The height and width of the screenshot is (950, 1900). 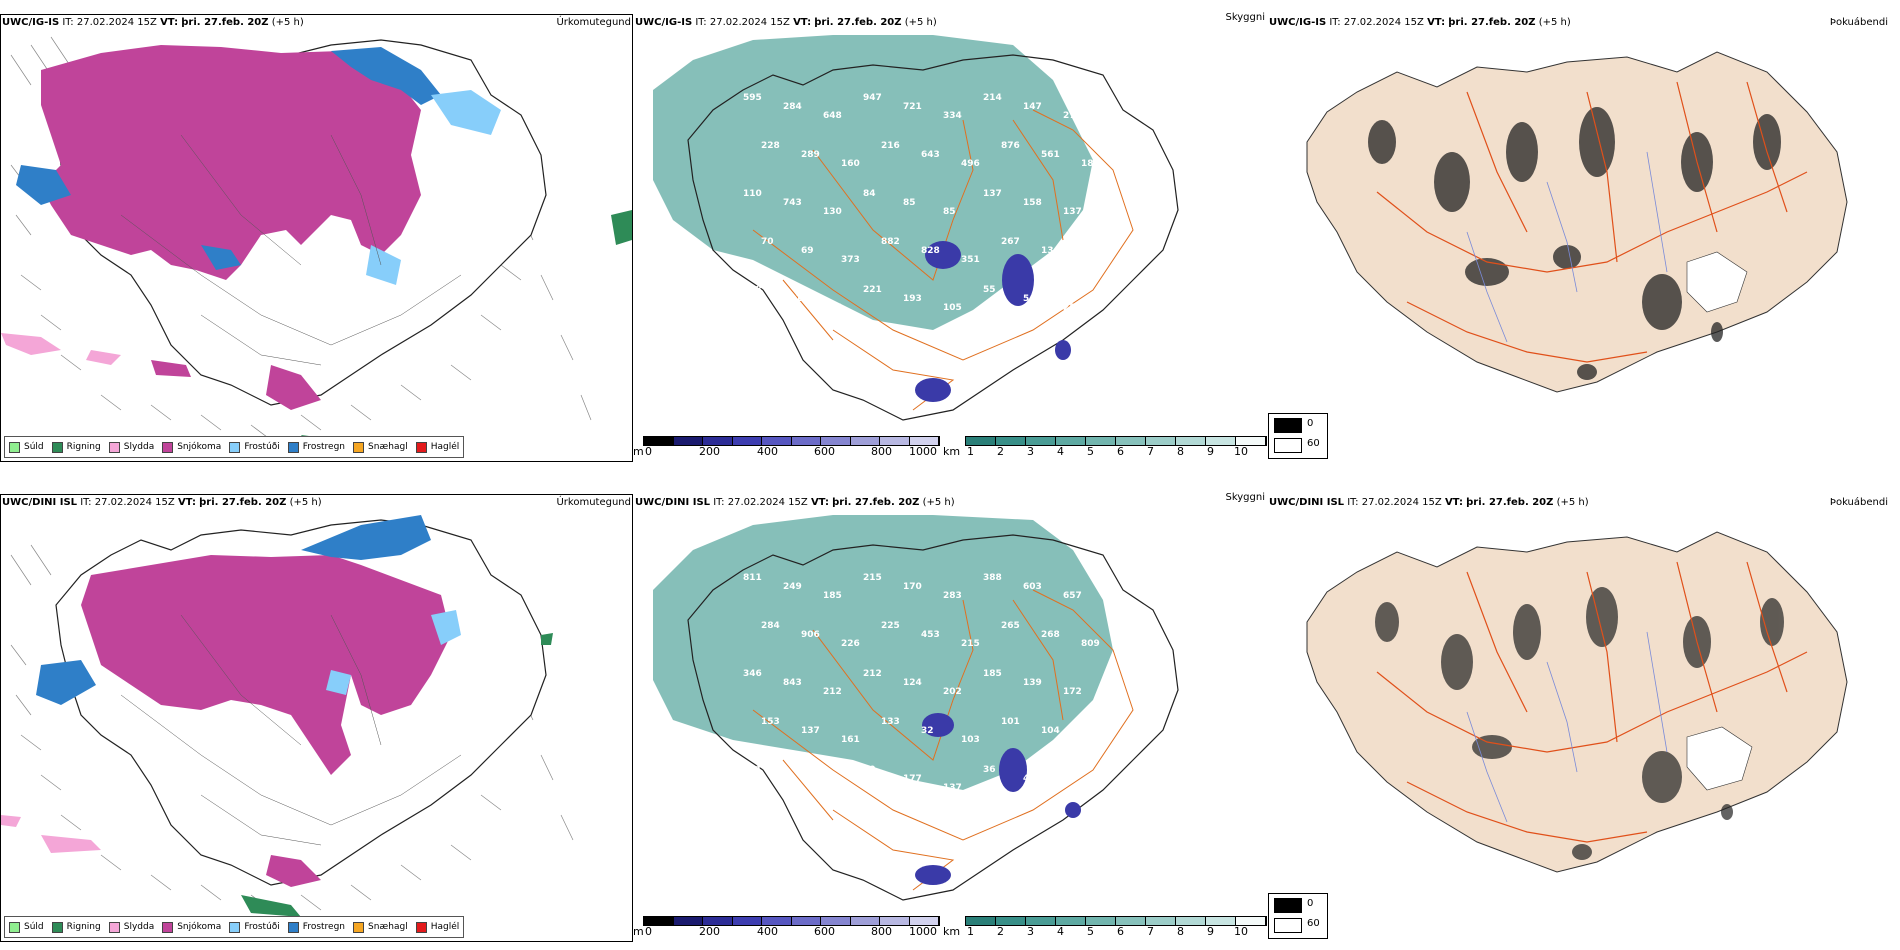 What do you see at coordinates (1050, 251) in the screenshot?
I see `visibility-value-label: 134` at bounding box center [1050, 251].